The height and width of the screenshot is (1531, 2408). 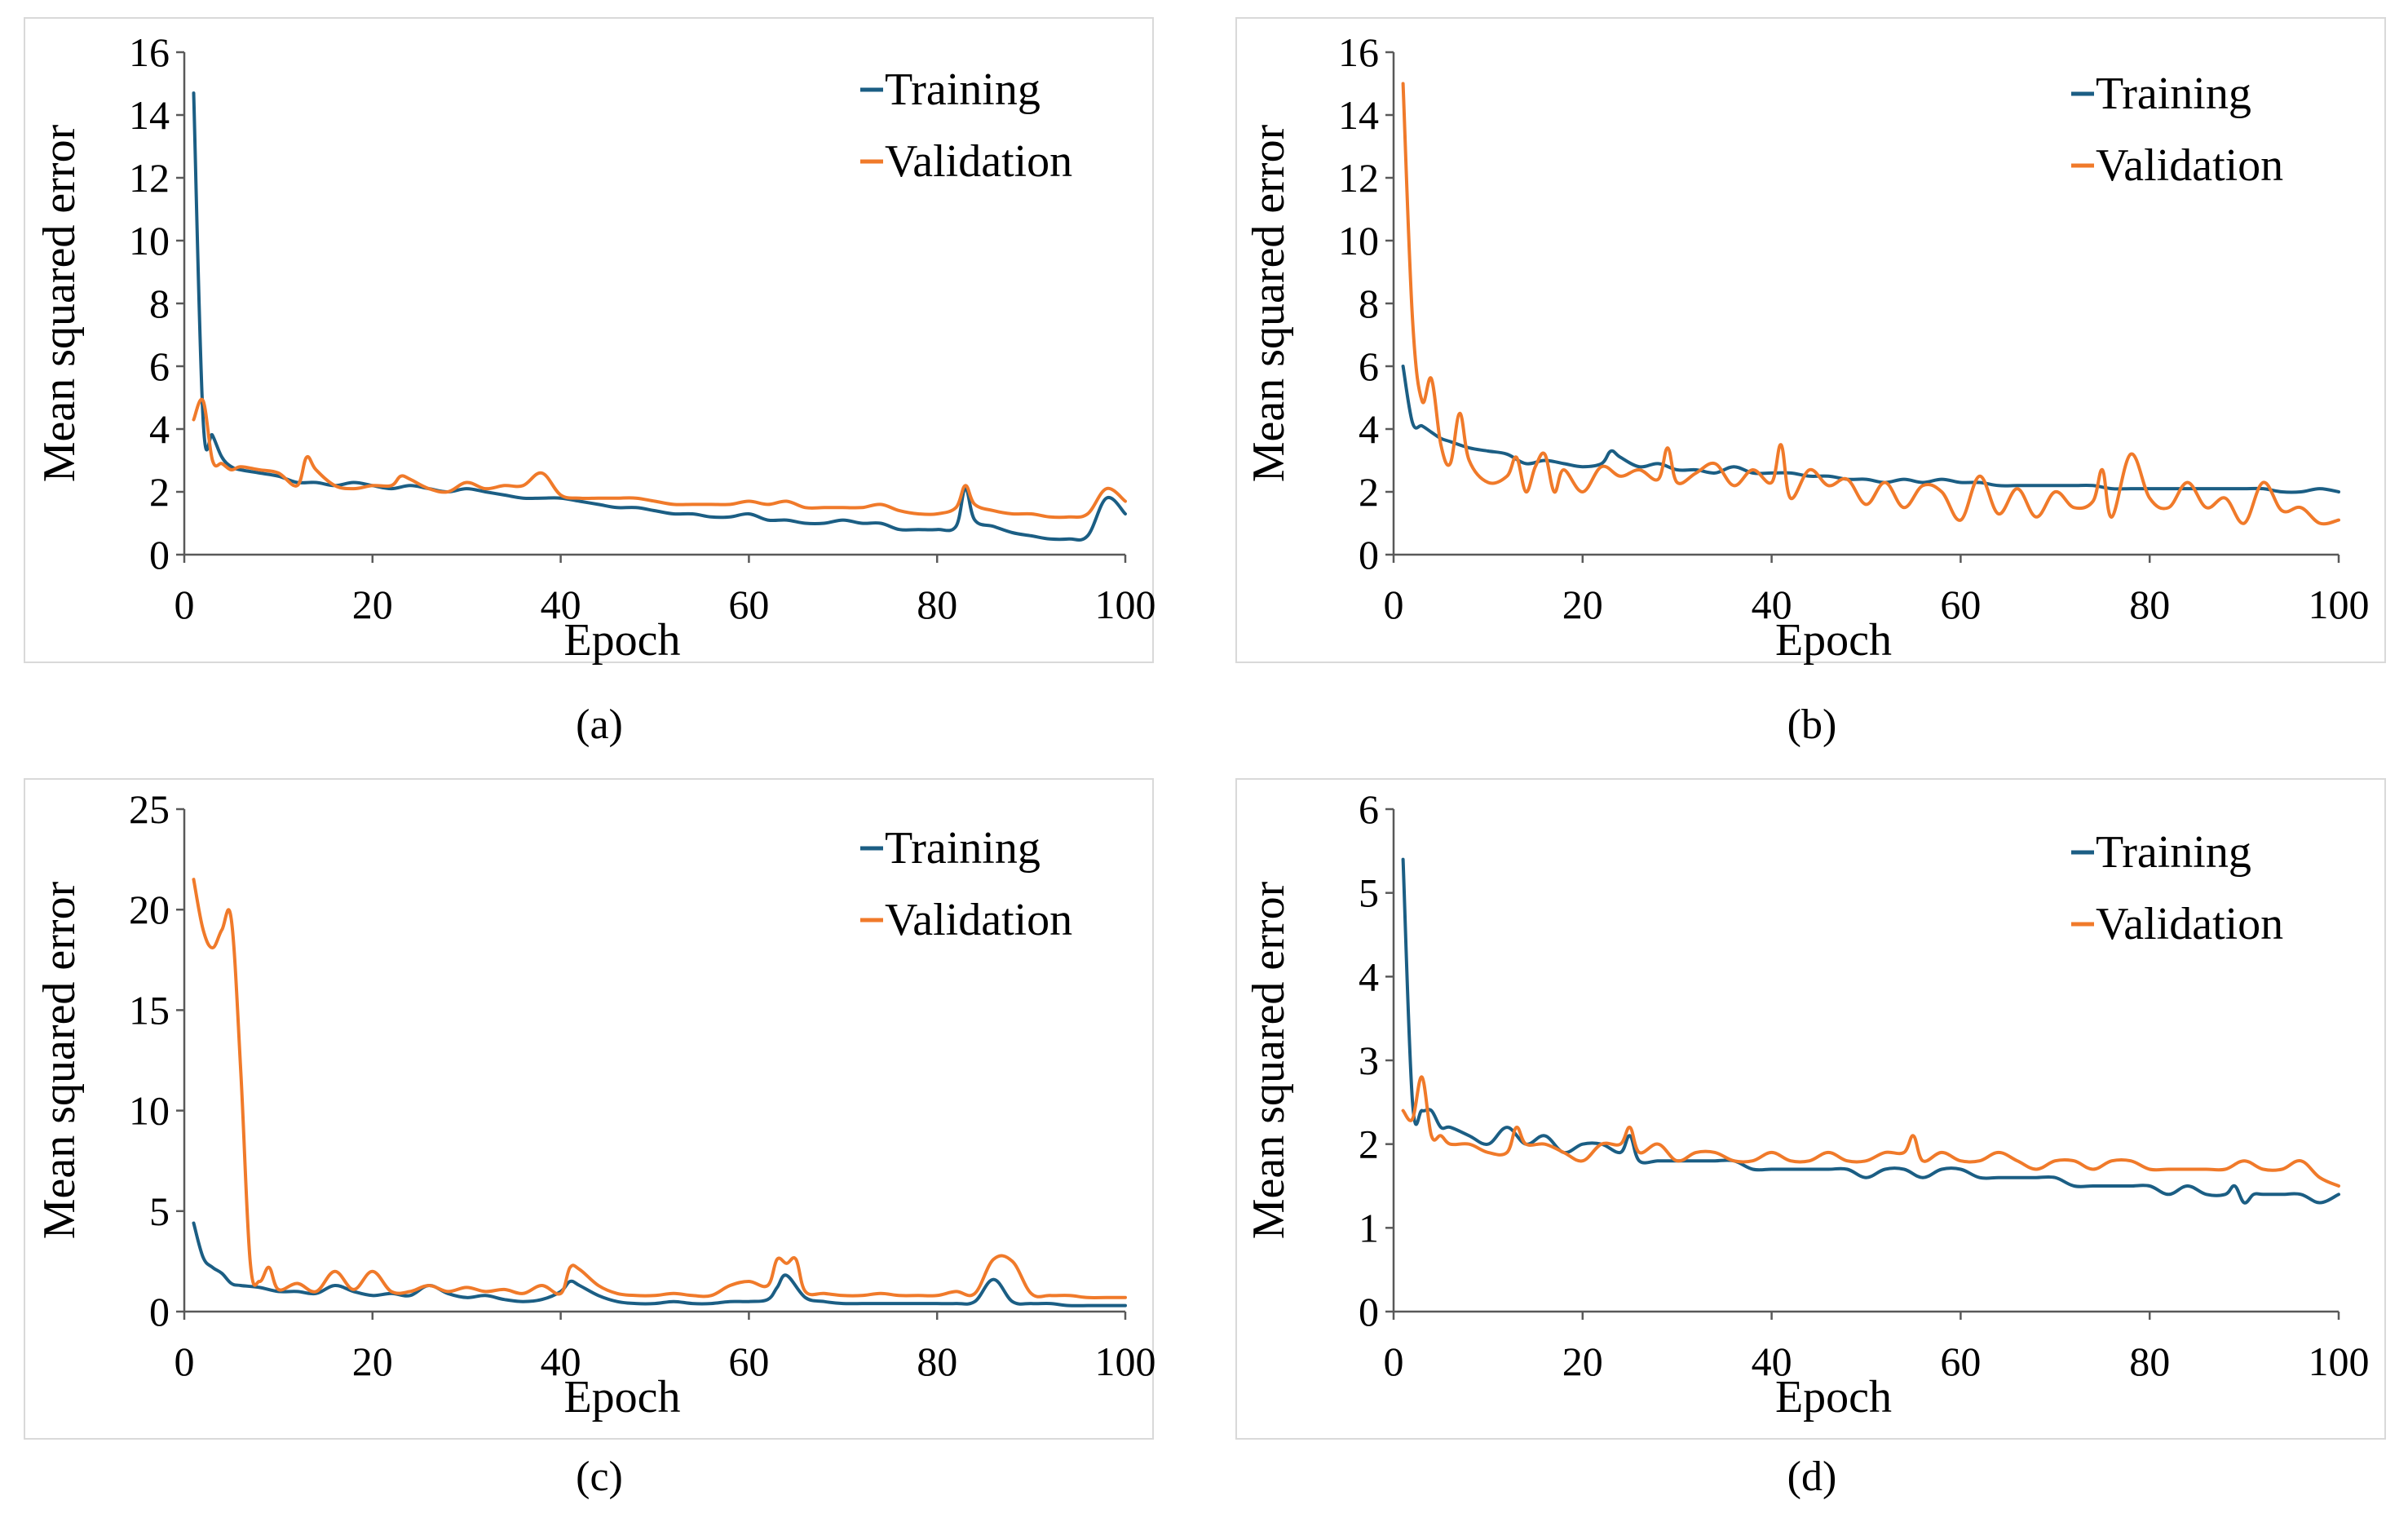 What do you see at coordinates (1369, 1227) in the screenshot?
I see `y-tick-label: 1` at bounding box center [1369, 1227].